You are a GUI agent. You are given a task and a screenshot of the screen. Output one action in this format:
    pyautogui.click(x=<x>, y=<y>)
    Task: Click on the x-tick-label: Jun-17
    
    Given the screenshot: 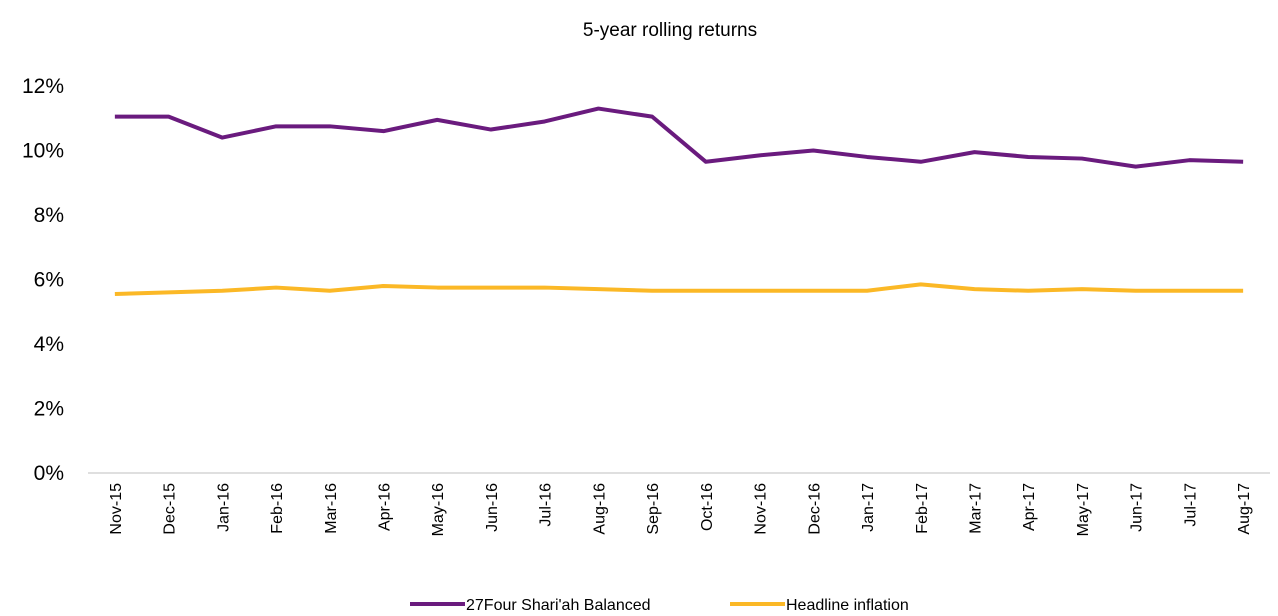 What is the action you would take?
    pyautogui.click(x=1137, y=507)
    